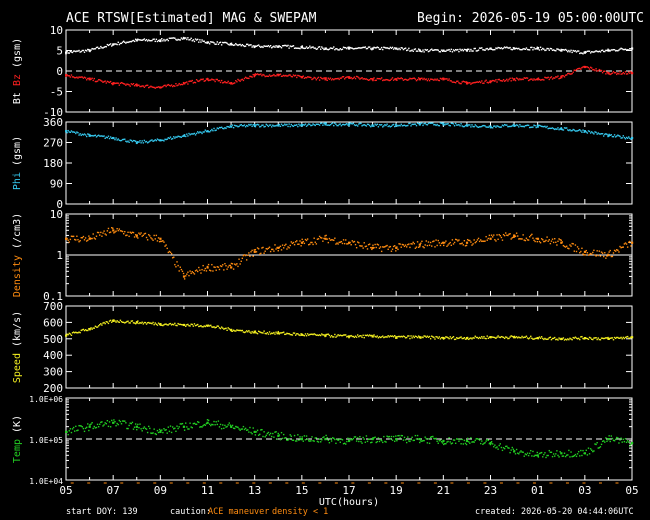 The image size is (650, 520). I want to click on y-axis-label-part: Bz, so click(17, 83).